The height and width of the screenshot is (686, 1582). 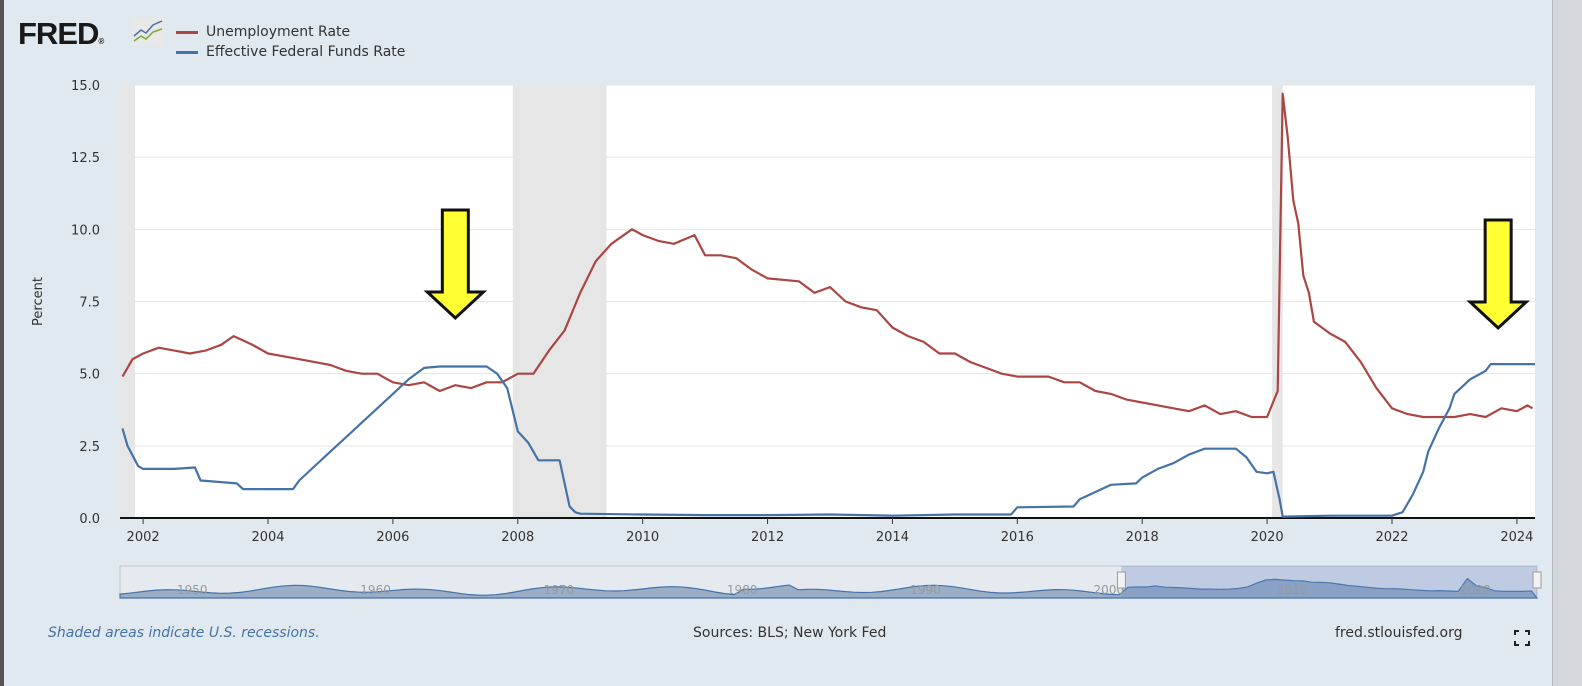 What do you see at coordinates (1017, 537) in the screenshot?
I see `x-tick-label: 2016` at bounding box center [1017, 537].